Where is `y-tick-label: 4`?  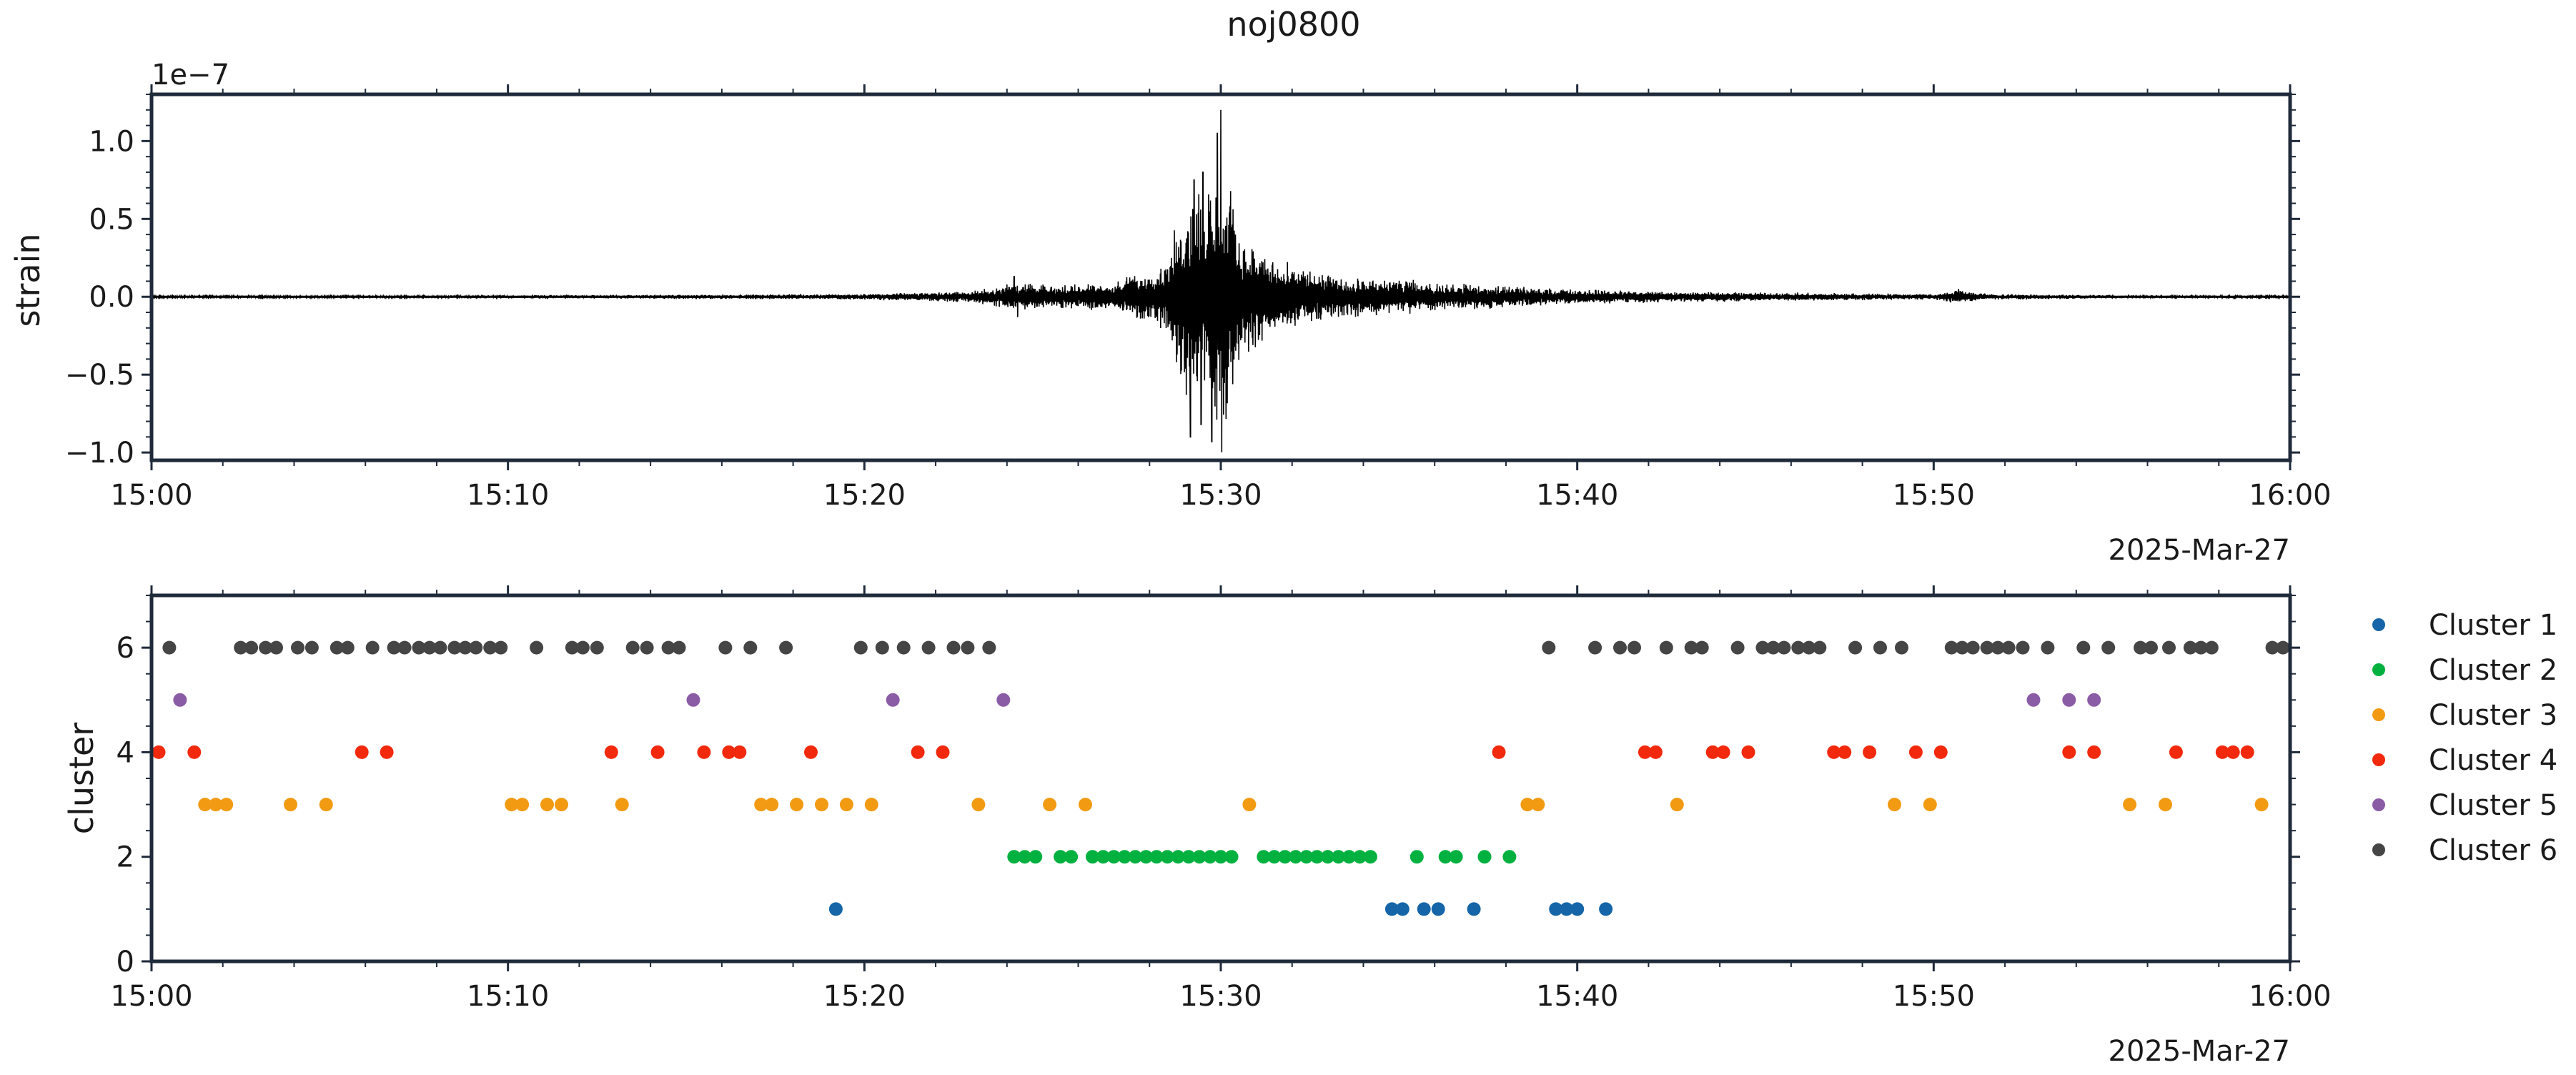 y-tick-label: 4 is located at coordinates (126, 752).